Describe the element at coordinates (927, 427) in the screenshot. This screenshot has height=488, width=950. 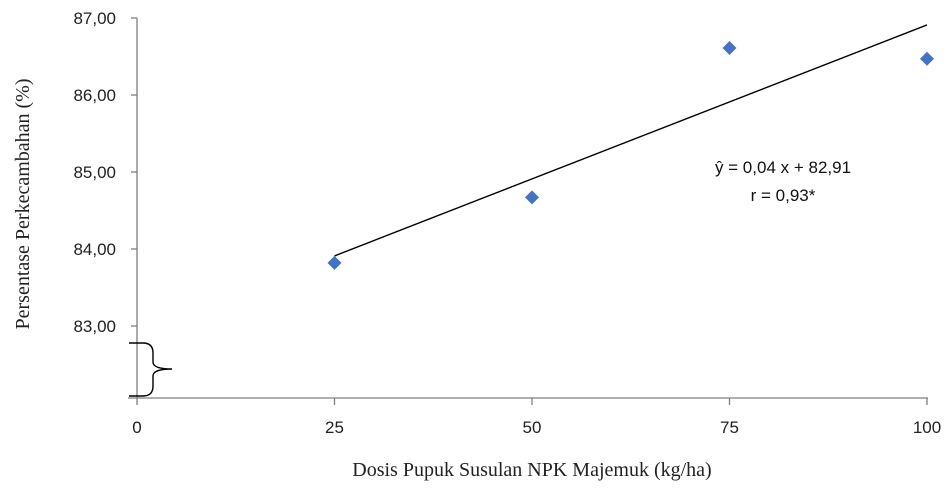
I see `x-tick-label: 100` at that location.